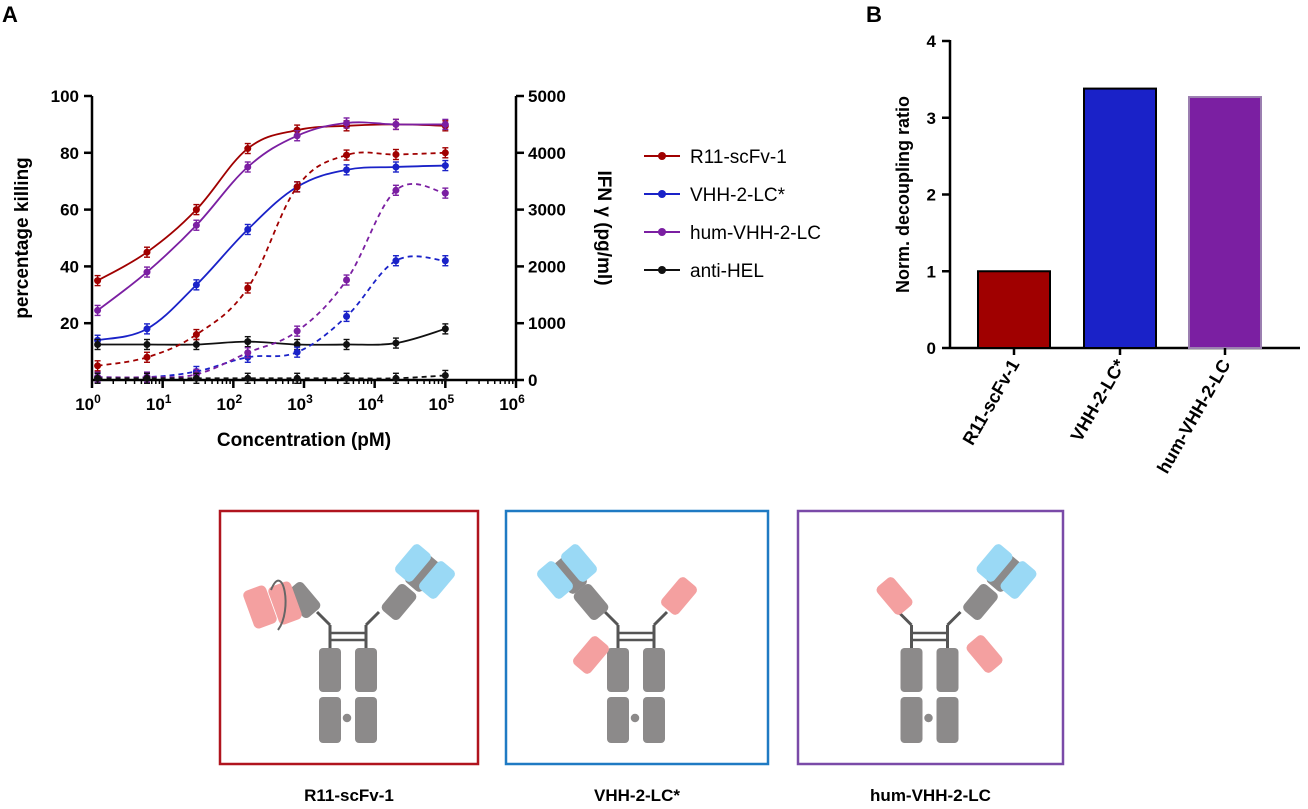 The image size is (1308, 809). Describe the element at coordinates (512, 403) in the screenshot. I see `x-tick-label: 10⁶` at that location.